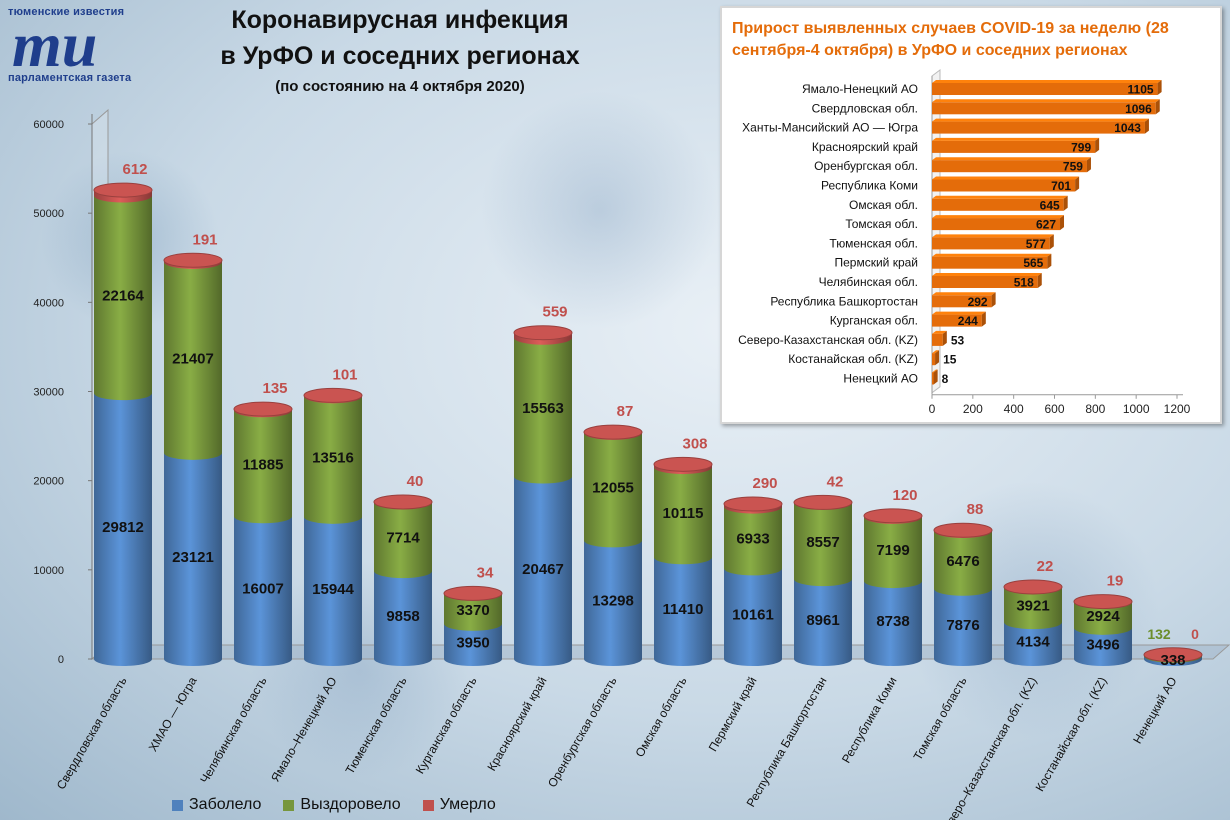 This screenshot has height=820, width=1230. I want to click on x-tick-label: Костанайская обл. (KZ), so click(1071, 734).